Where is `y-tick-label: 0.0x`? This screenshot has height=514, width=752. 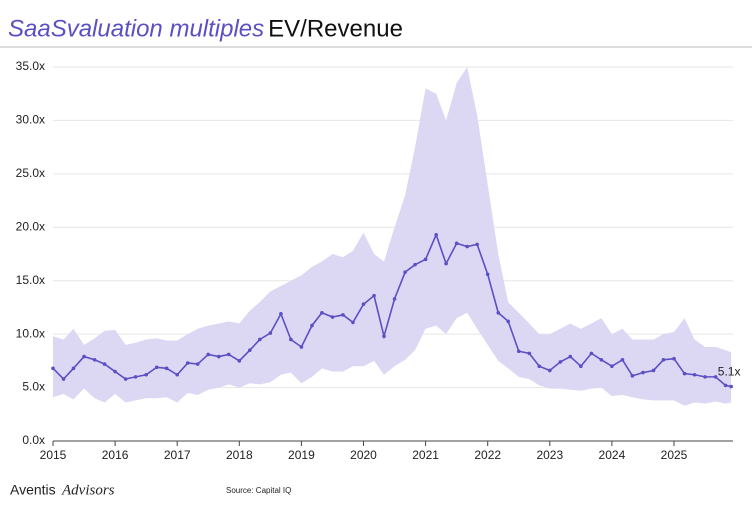
y-tick-label: 0.0x is located at coordinates (33, 440).